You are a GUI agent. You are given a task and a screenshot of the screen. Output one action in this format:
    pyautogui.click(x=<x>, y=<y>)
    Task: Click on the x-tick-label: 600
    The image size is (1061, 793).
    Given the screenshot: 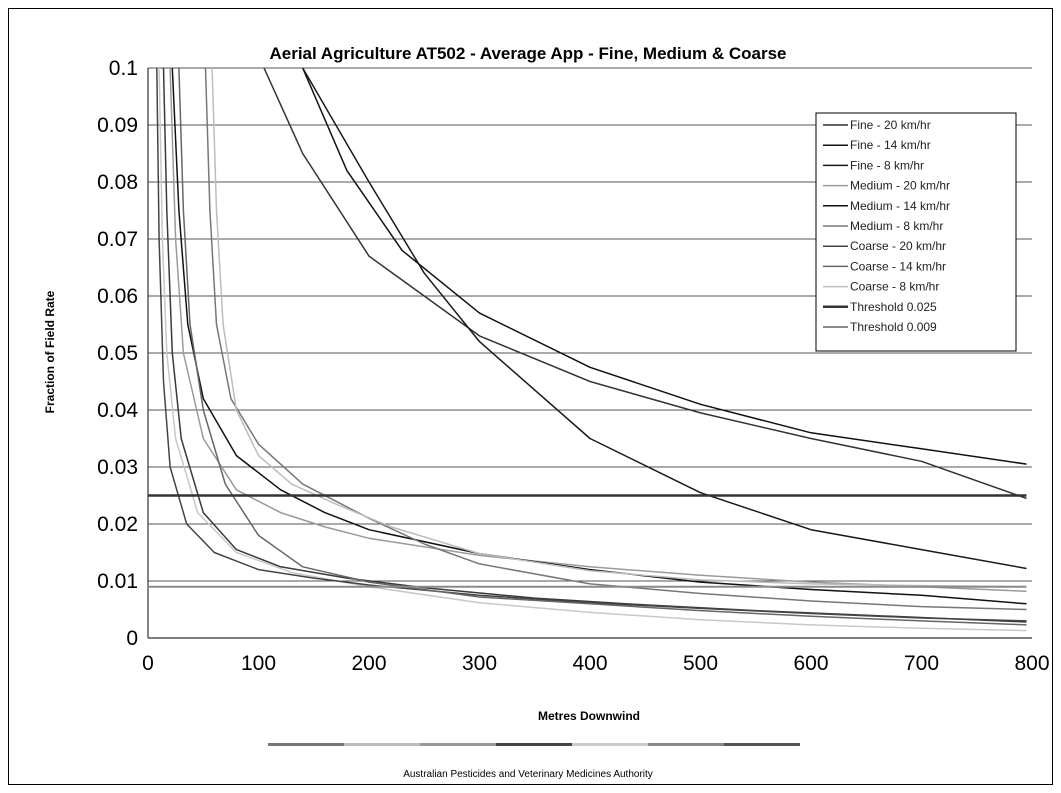 What is the action you would take?
    pyautogui.click(x=810, y=663)
    